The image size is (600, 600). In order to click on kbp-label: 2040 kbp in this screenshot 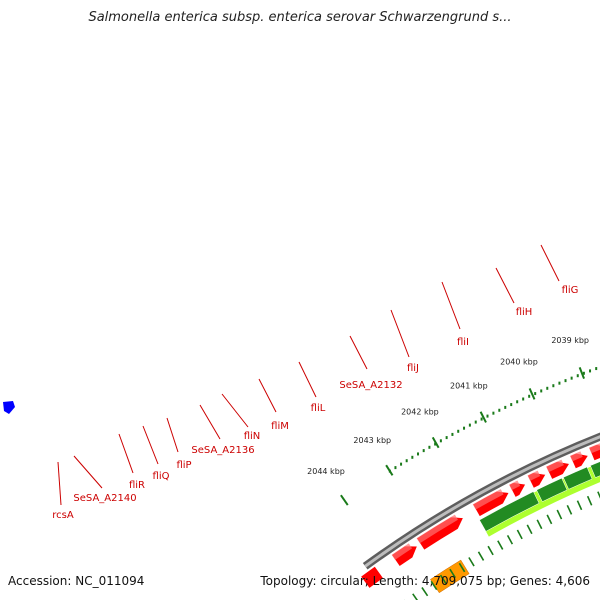, I will do `click(519, 362)`.